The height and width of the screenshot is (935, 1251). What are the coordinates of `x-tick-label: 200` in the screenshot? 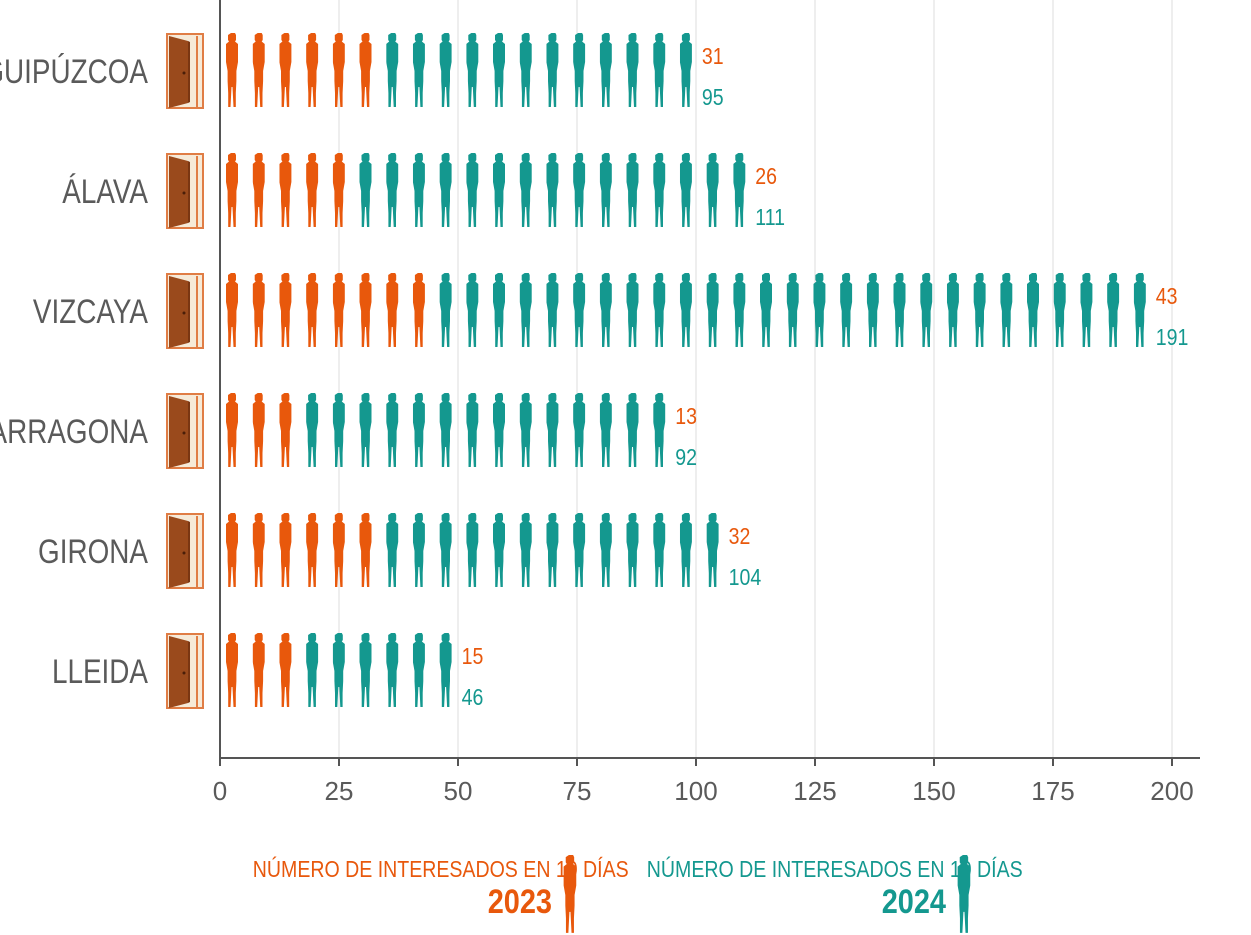 It's located at (1171, 791).